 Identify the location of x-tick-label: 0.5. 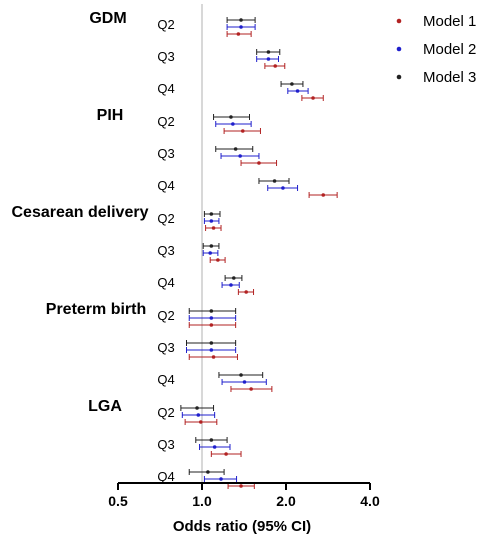
(118, 501).